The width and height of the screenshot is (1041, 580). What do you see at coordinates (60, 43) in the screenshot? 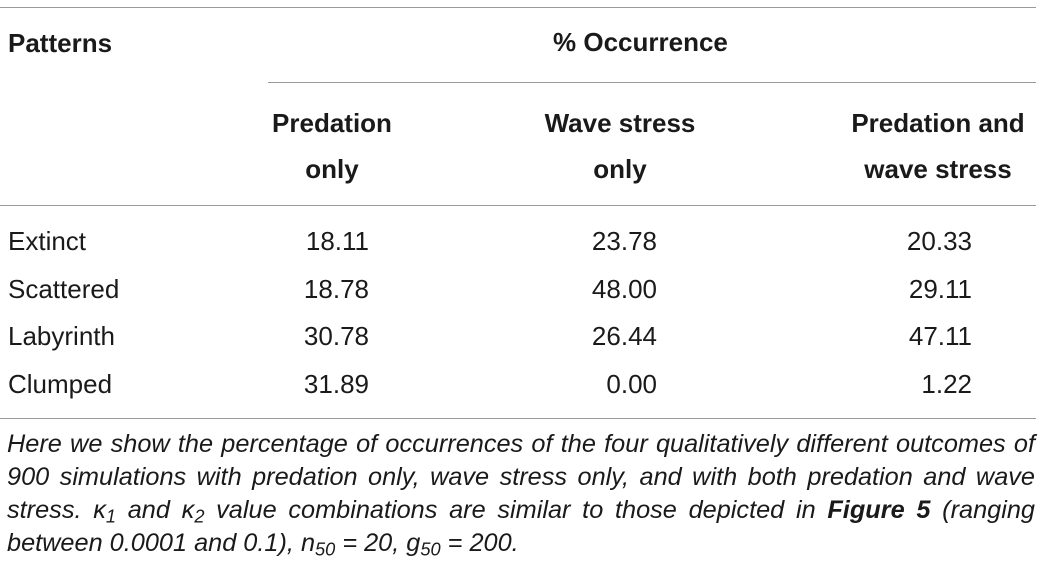
I see `patterns-header: Patterns` at bounding box center [60, 43].